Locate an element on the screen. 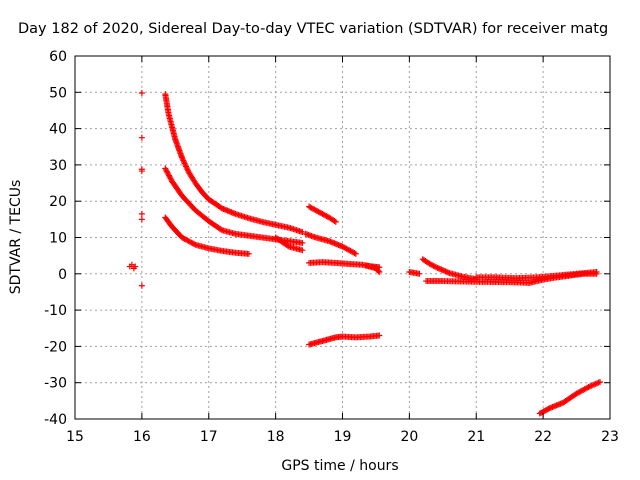  x-tick-label: 22 is located at coordinates (543, 437).